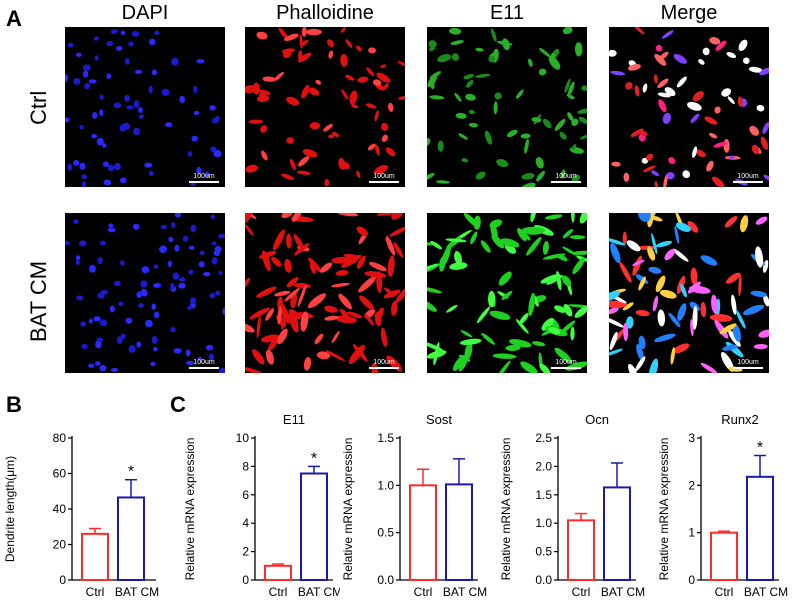  I want to click on chart-title: Sost, so click(439, 419).